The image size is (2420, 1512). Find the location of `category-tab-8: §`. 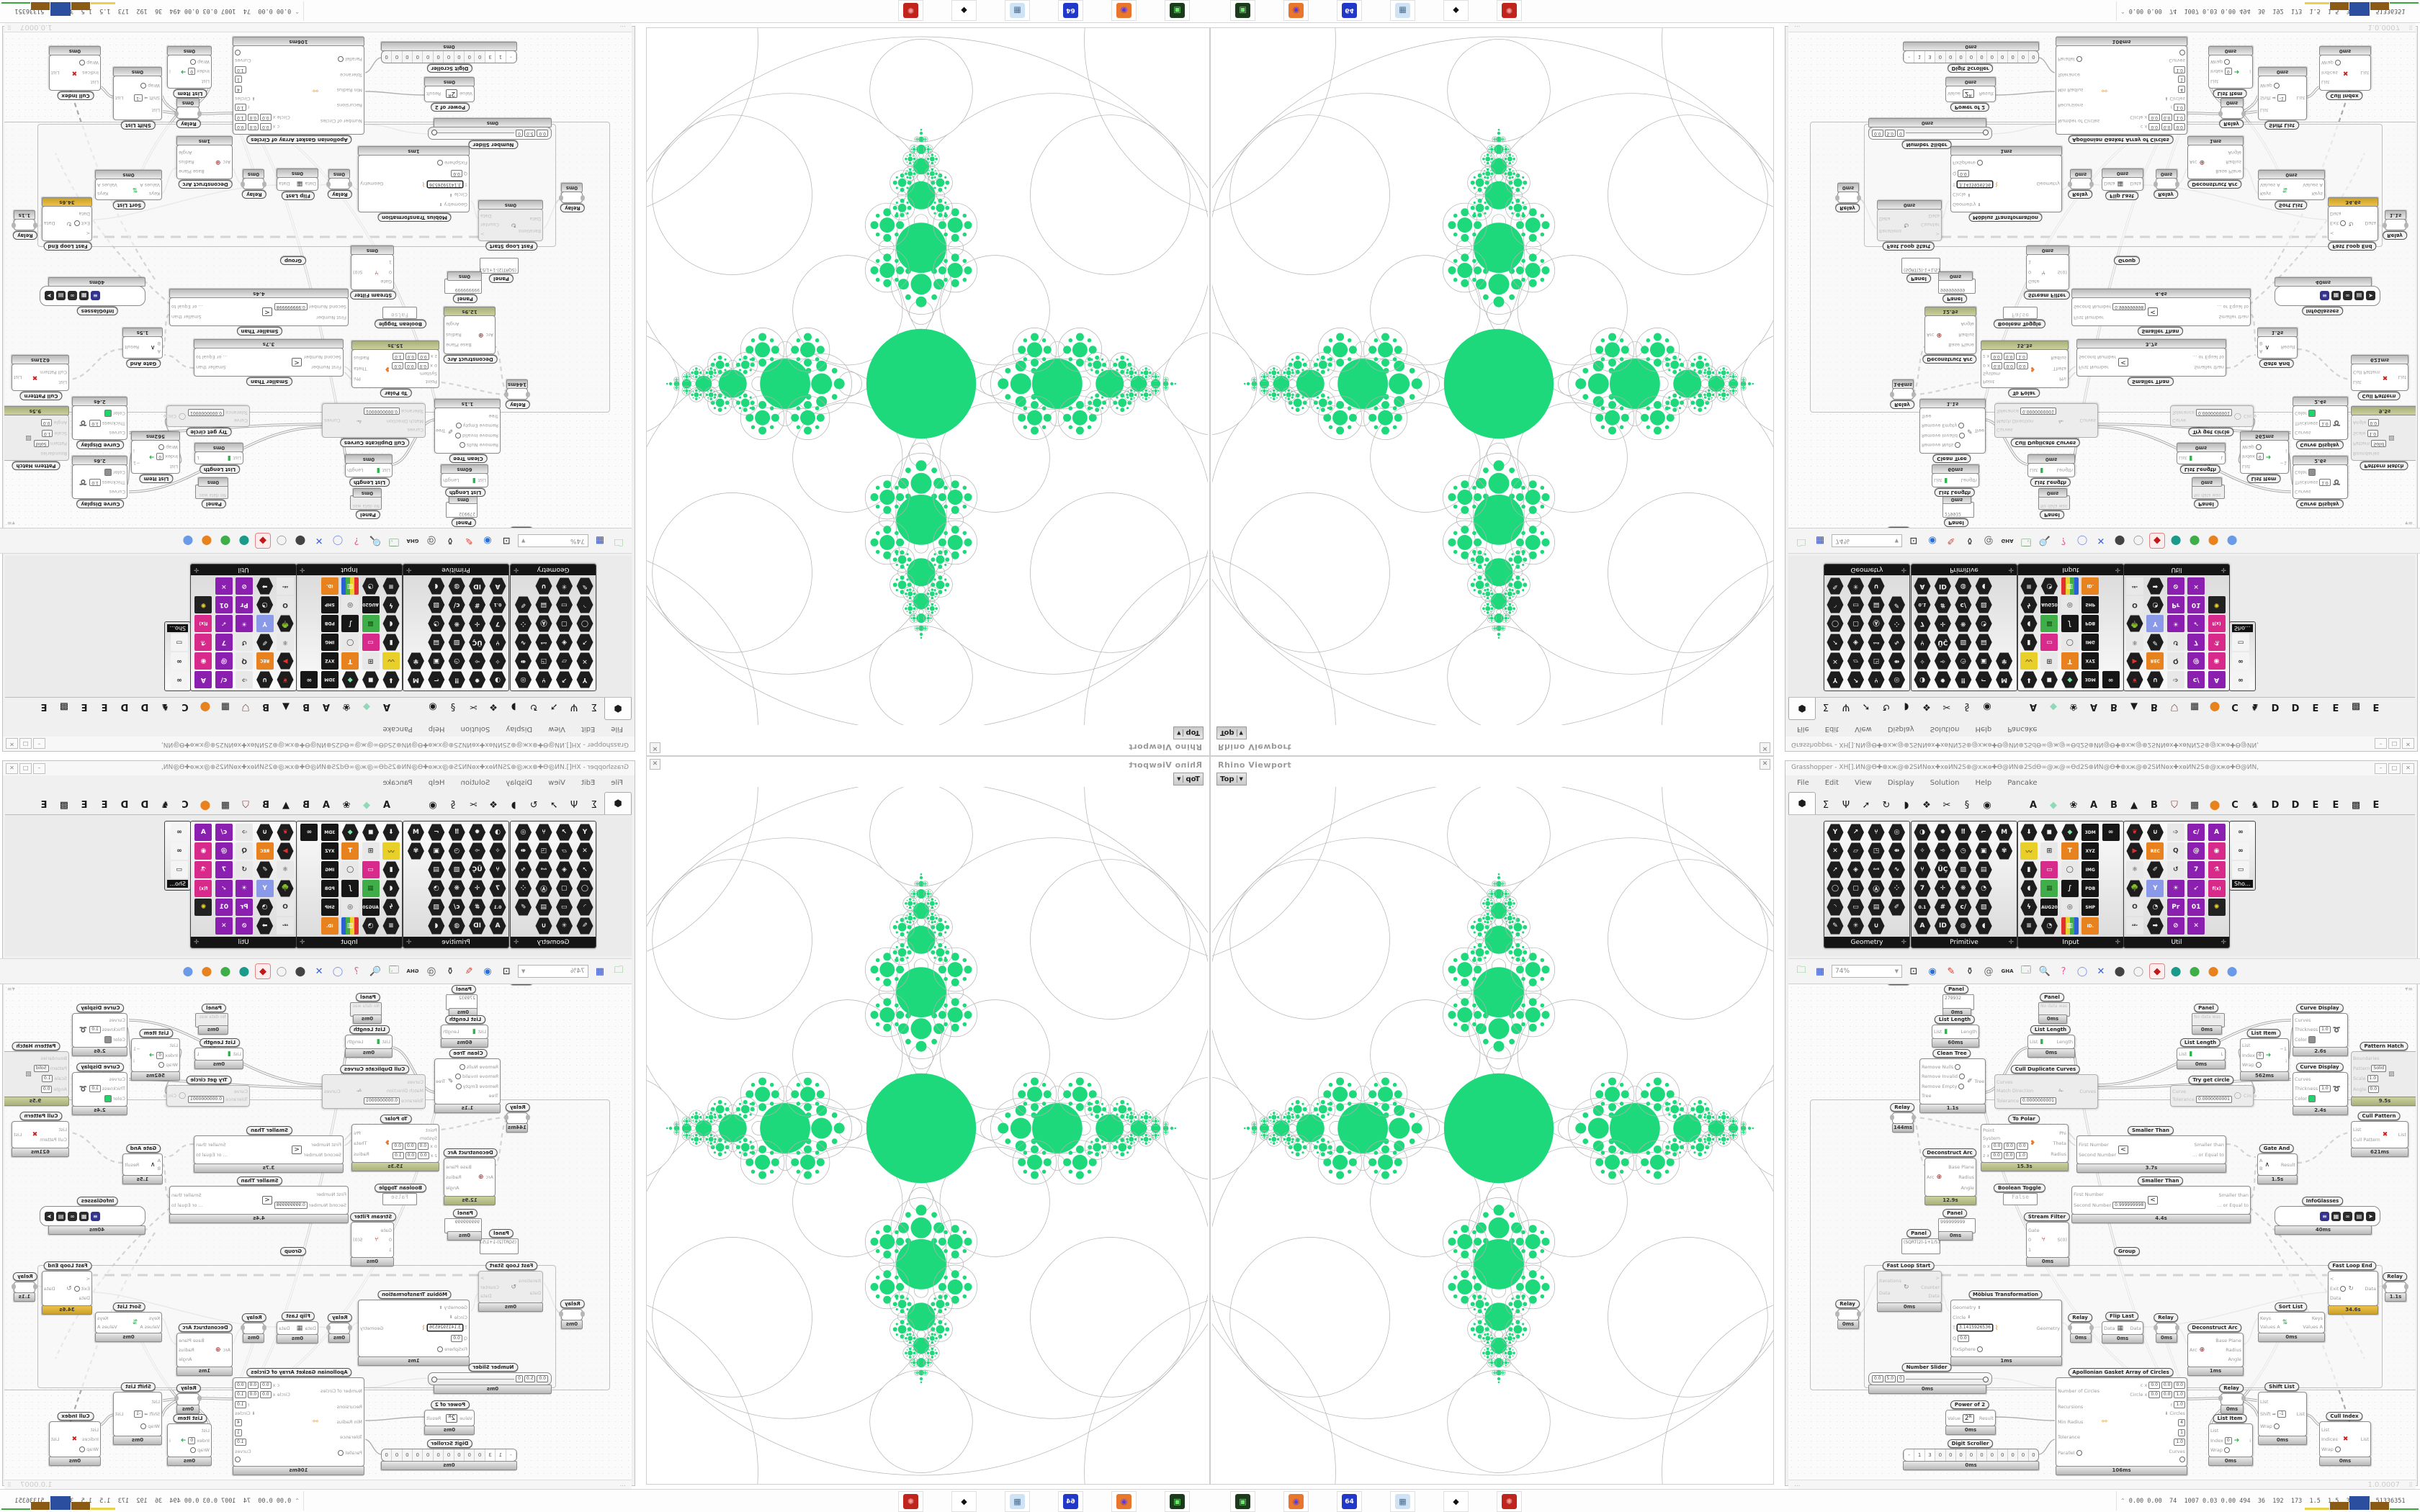

category-tab-8: § is located at coordinates (1967, 805).